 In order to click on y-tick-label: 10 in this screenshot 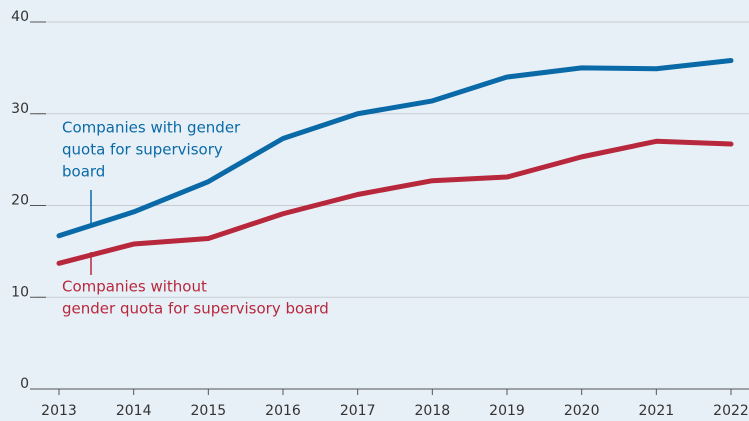, I will do `click(20, 292)`.